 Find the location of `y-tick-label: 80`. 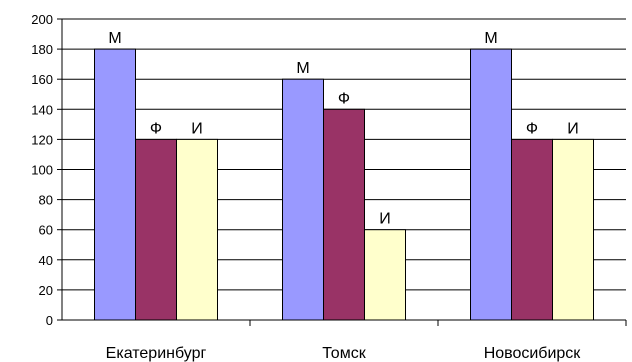

y-tick-label: 80 is located at coordinates (46, 200).